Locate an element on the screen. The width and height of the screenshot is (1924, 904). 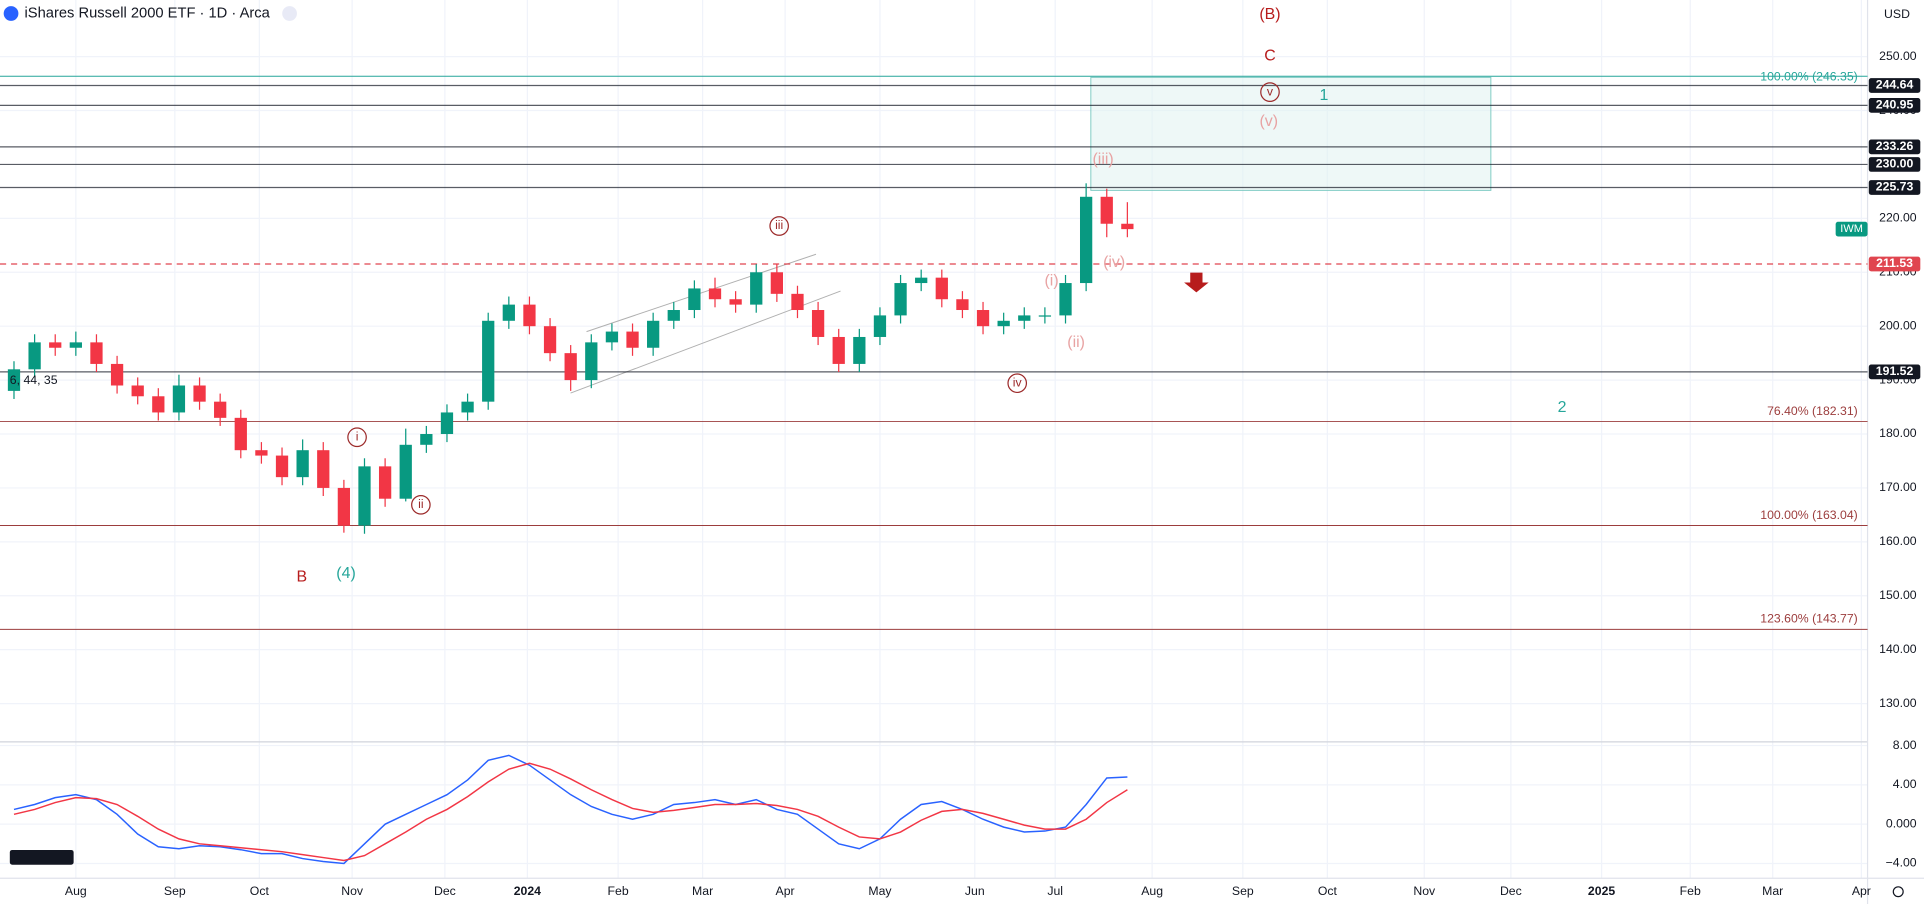
symbol-box is located at coordinates (1851, 229).